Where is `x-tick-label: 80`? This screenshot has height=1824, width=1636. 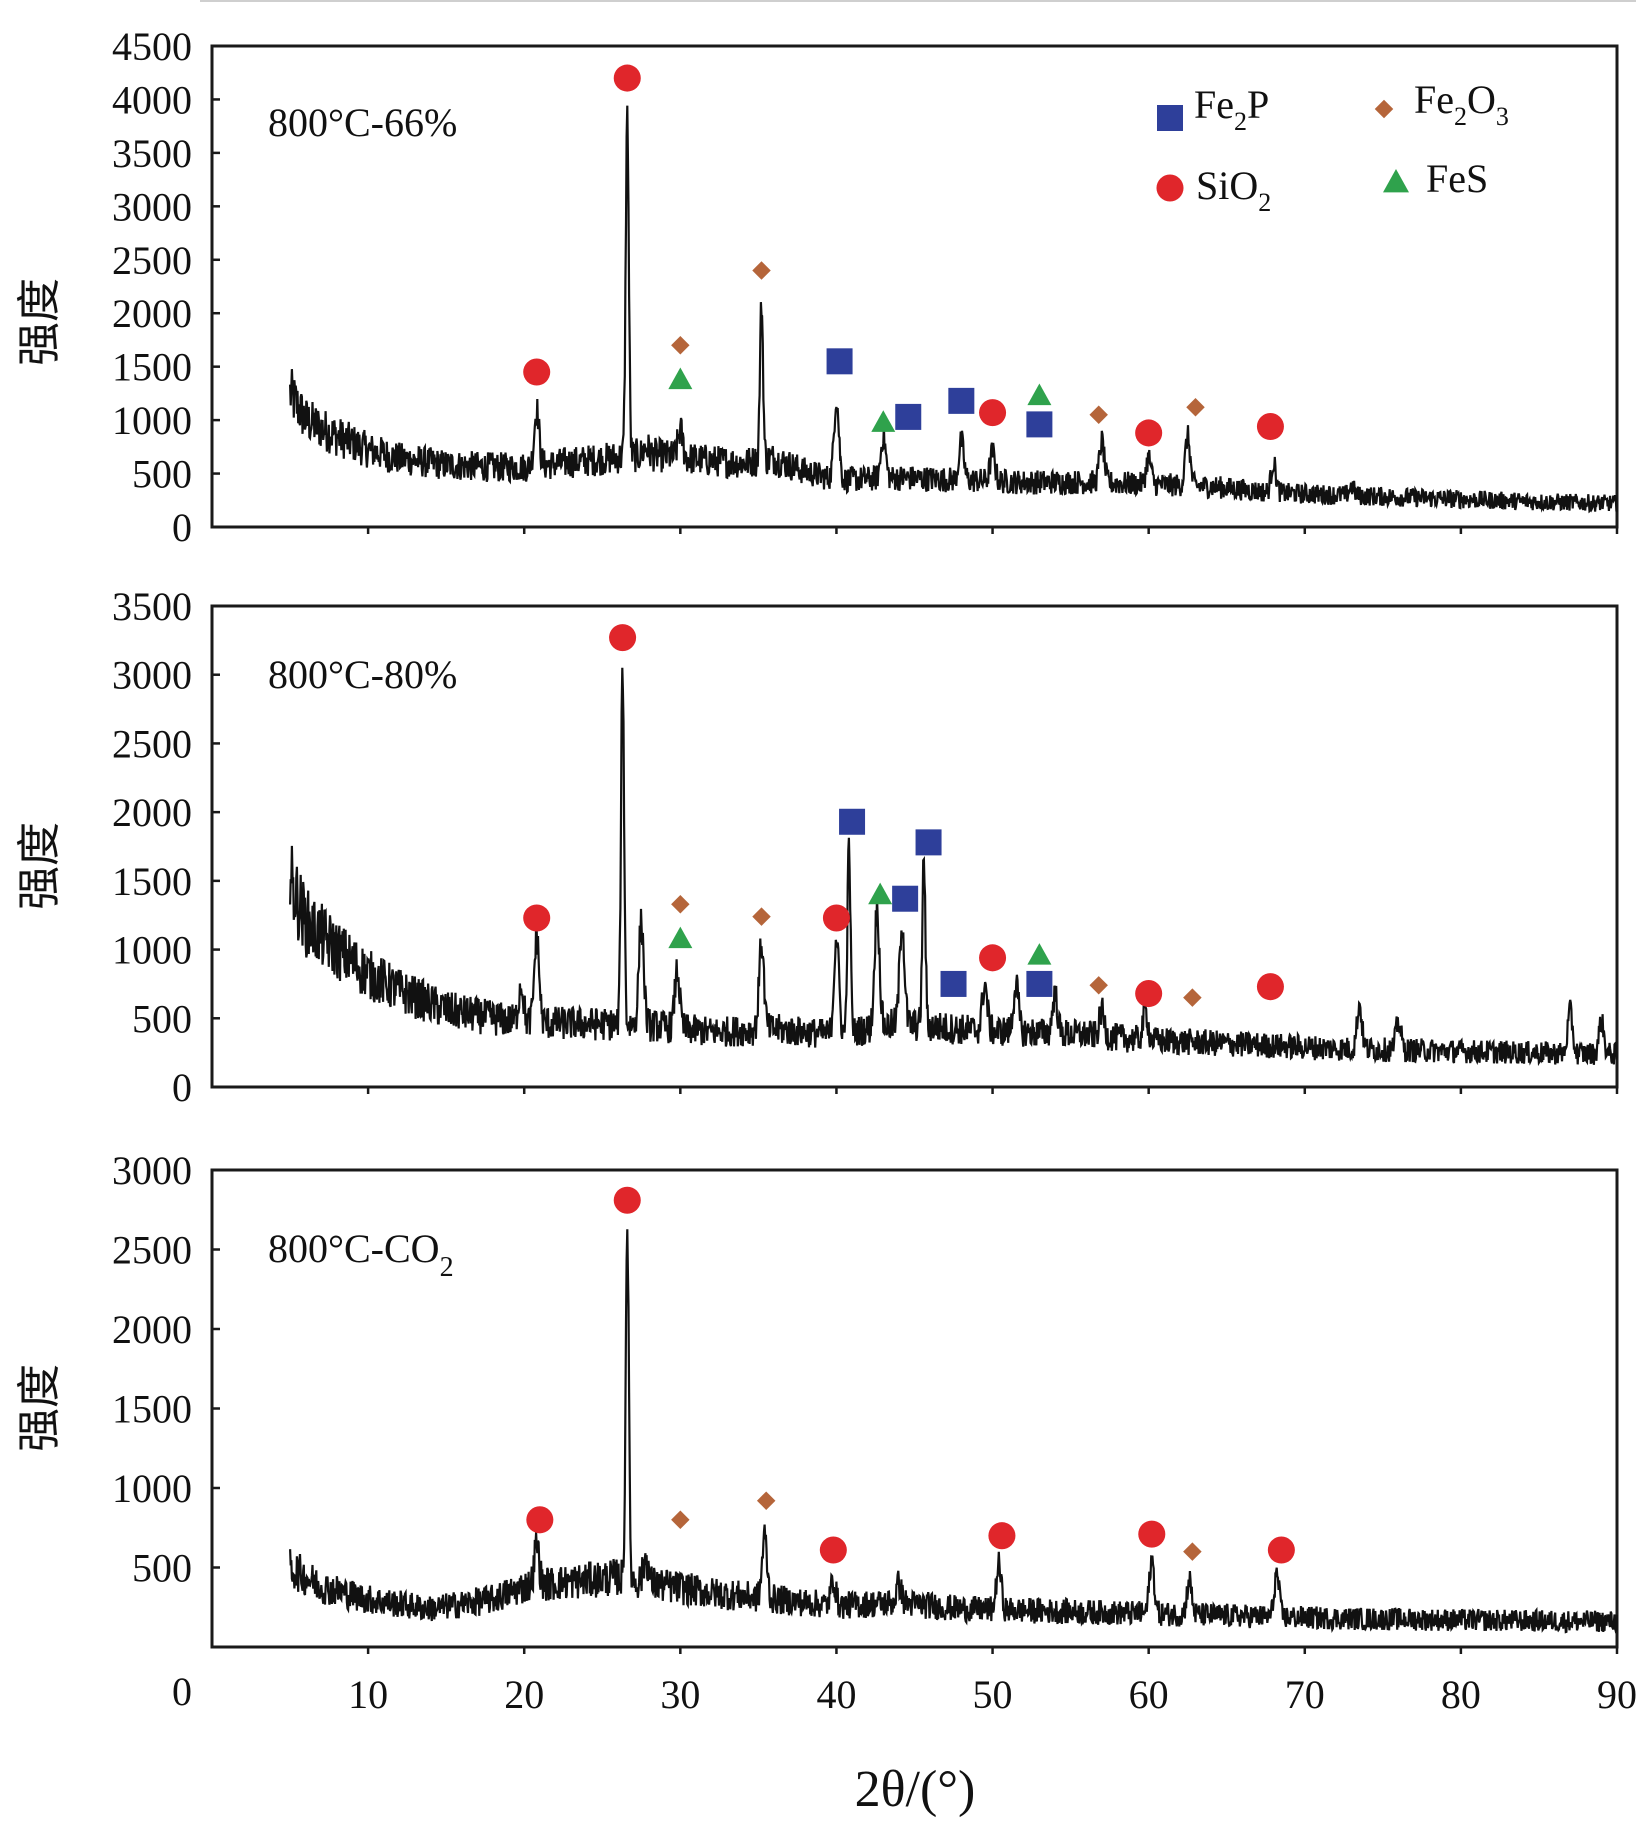
x-tick-label: 80 is located at coordinates (1461, 1694).